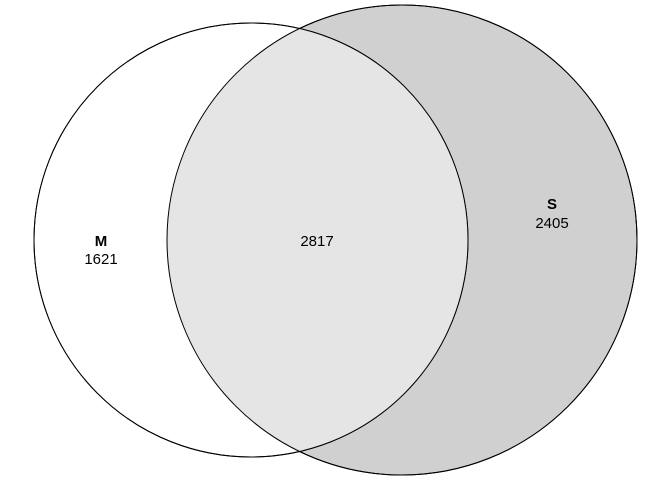 This screenshot has height=480, width=672. I want to click on intersection-count: 2817, so click(316, 241).